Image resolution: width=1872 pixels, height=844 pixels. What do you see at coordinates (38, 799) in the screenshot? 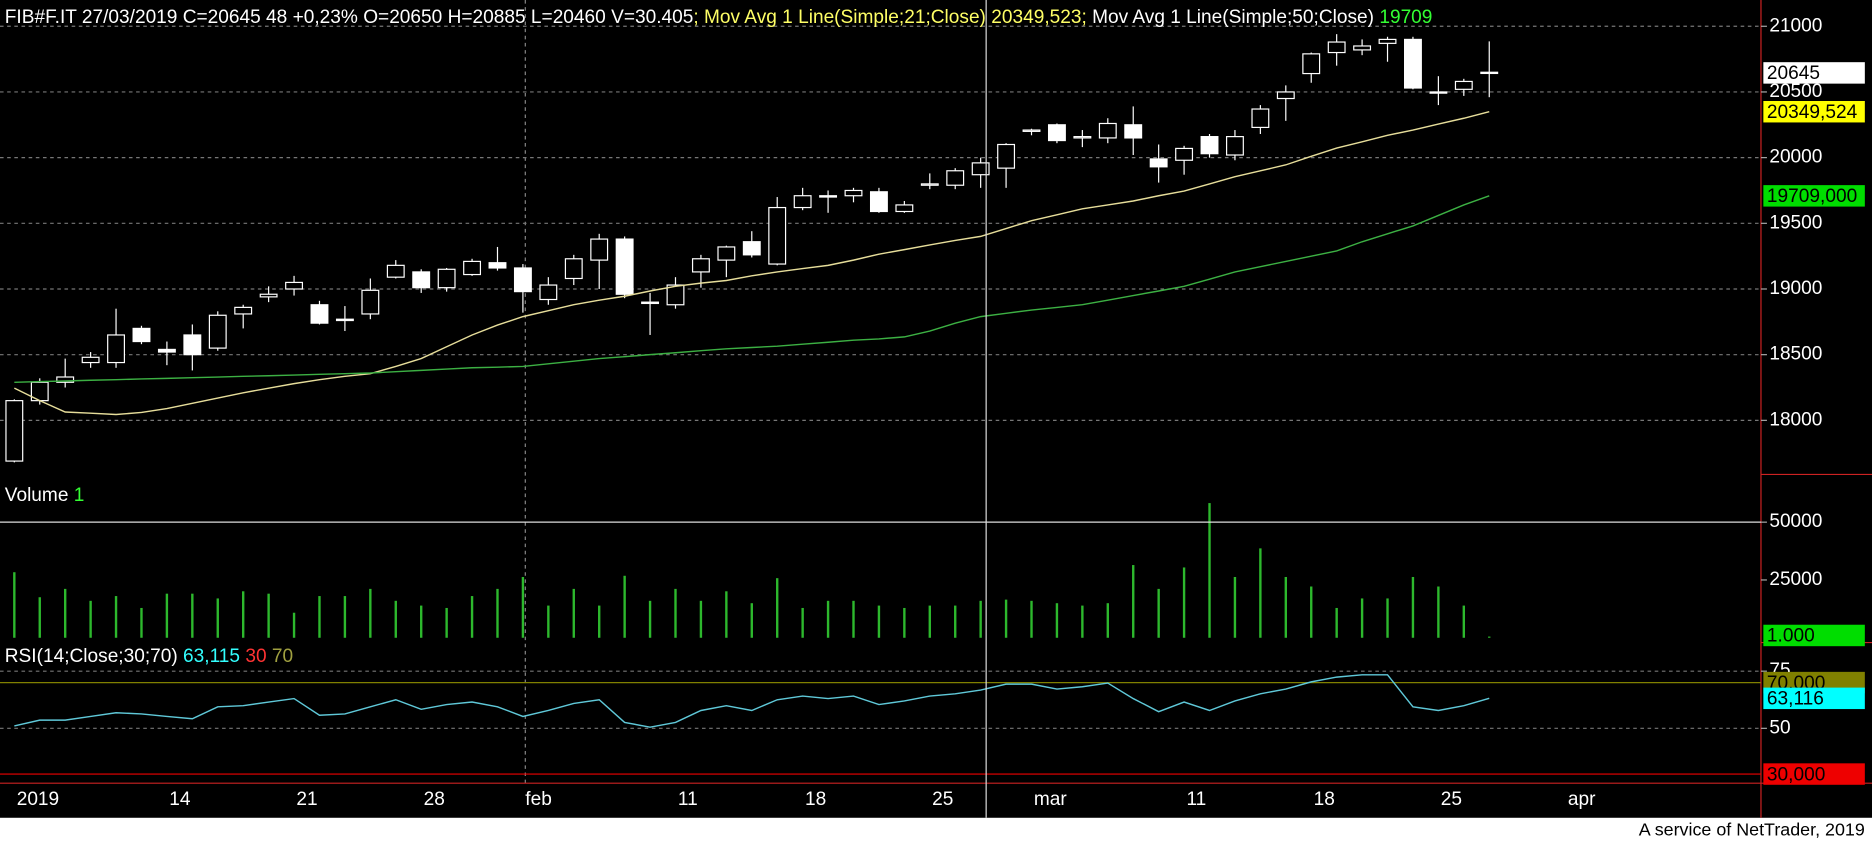
I see `x-tick-label: 2019` at bounding box center [38, 799].